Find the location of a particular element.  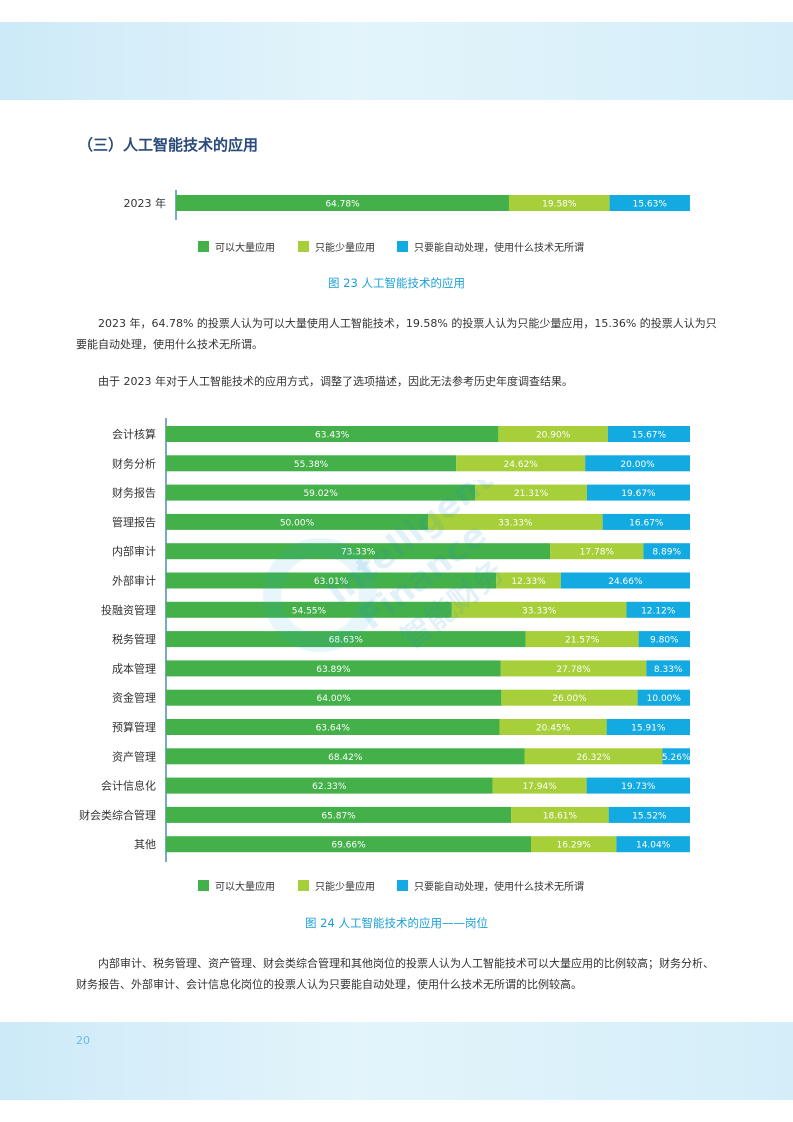

category-label: 资产管理 is located at coordinates (134, 756).